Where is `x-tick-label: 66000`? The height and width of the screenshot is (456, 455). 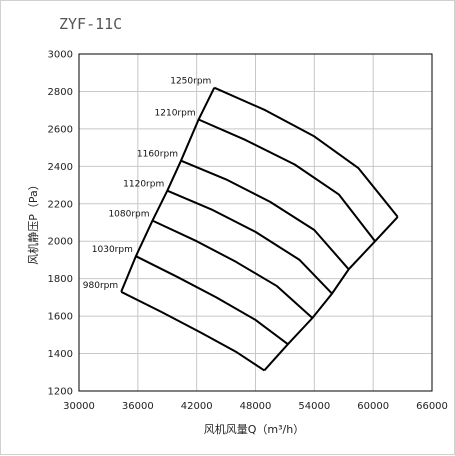 x-tick-label: 66000 is located at coordinates (432, 406).